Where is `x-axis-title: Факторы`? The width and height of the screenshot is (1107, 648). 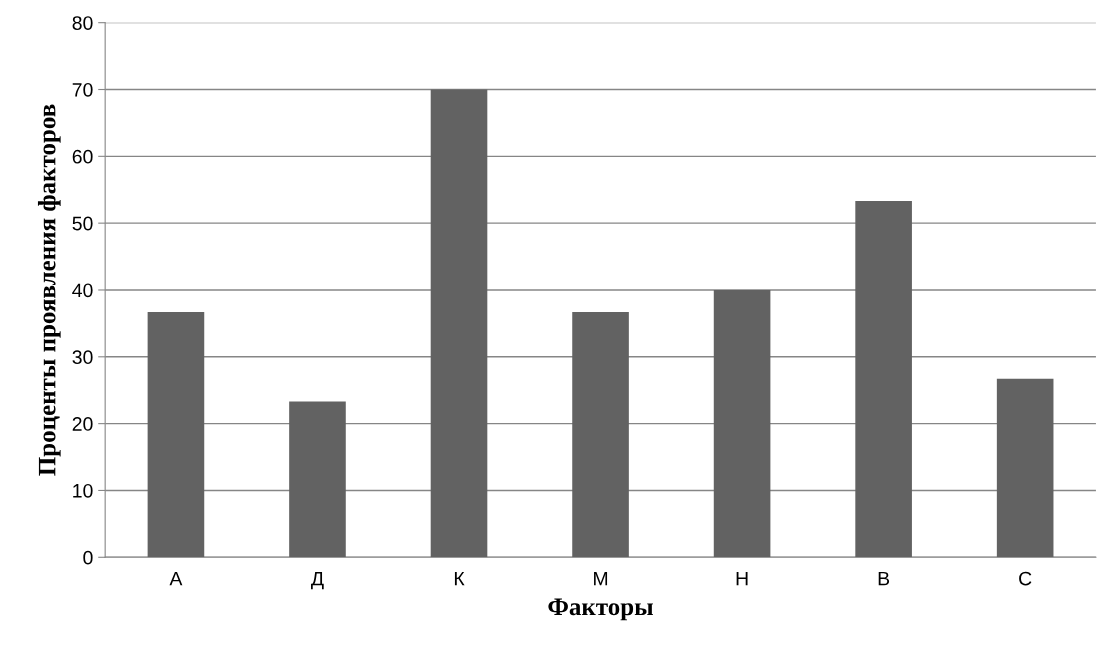 x-axis-title: Факторы is located at coordinates (600, 609).